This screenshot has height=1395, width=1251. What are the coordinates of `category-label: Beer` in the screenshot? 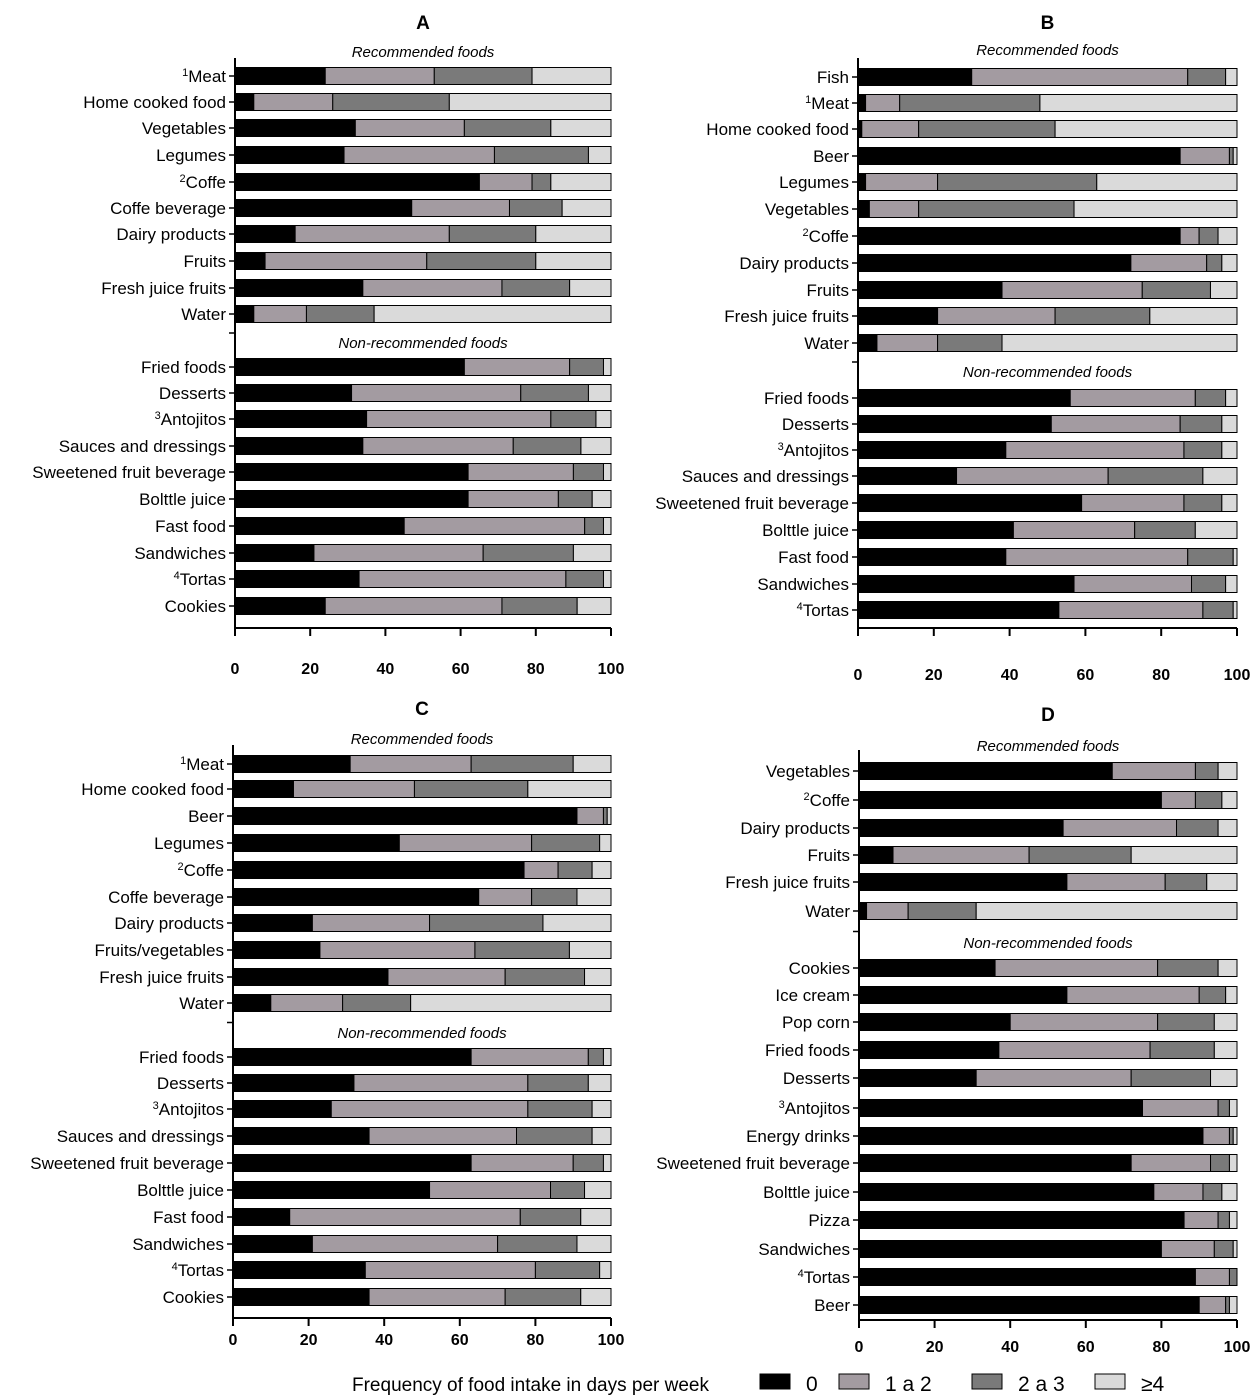 It's located at (831, 156).